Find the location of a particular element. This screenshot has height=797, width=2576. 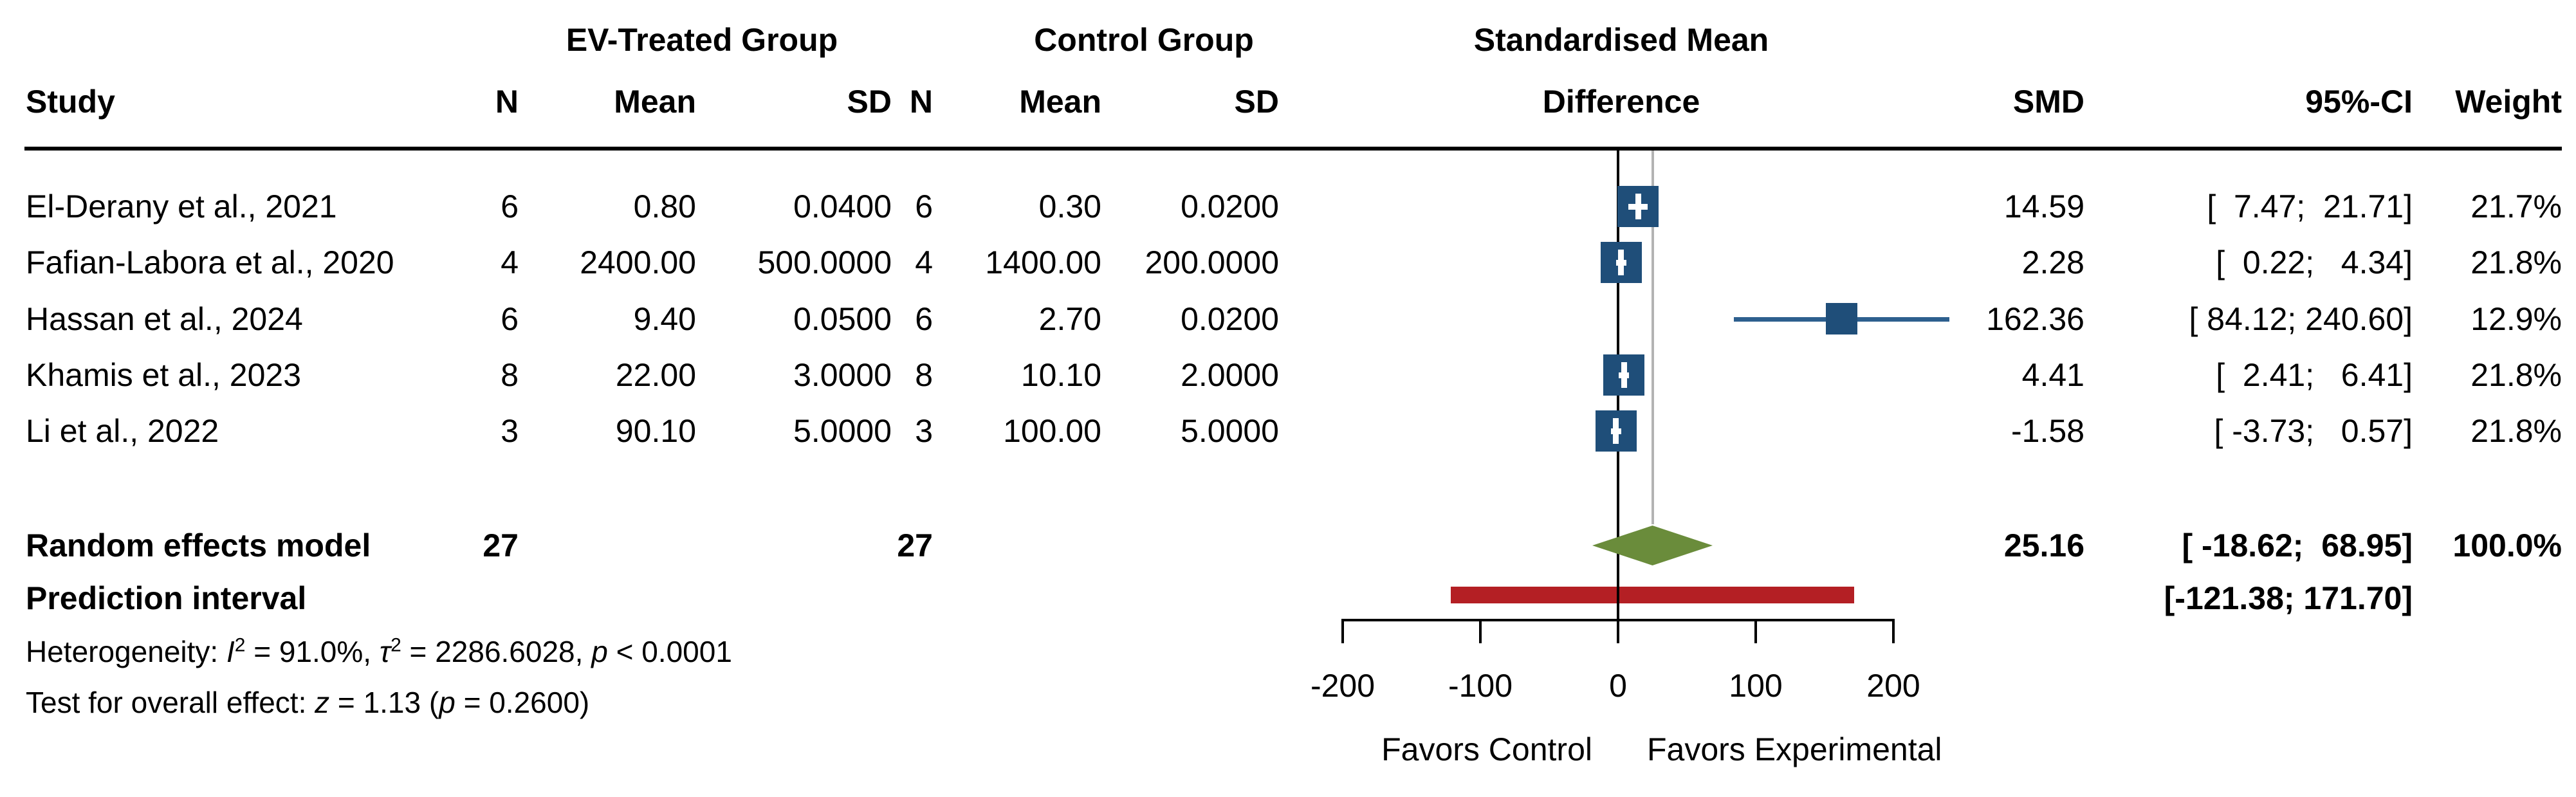

axis-tick-label: -200 is located at coordinates (1342, 686).